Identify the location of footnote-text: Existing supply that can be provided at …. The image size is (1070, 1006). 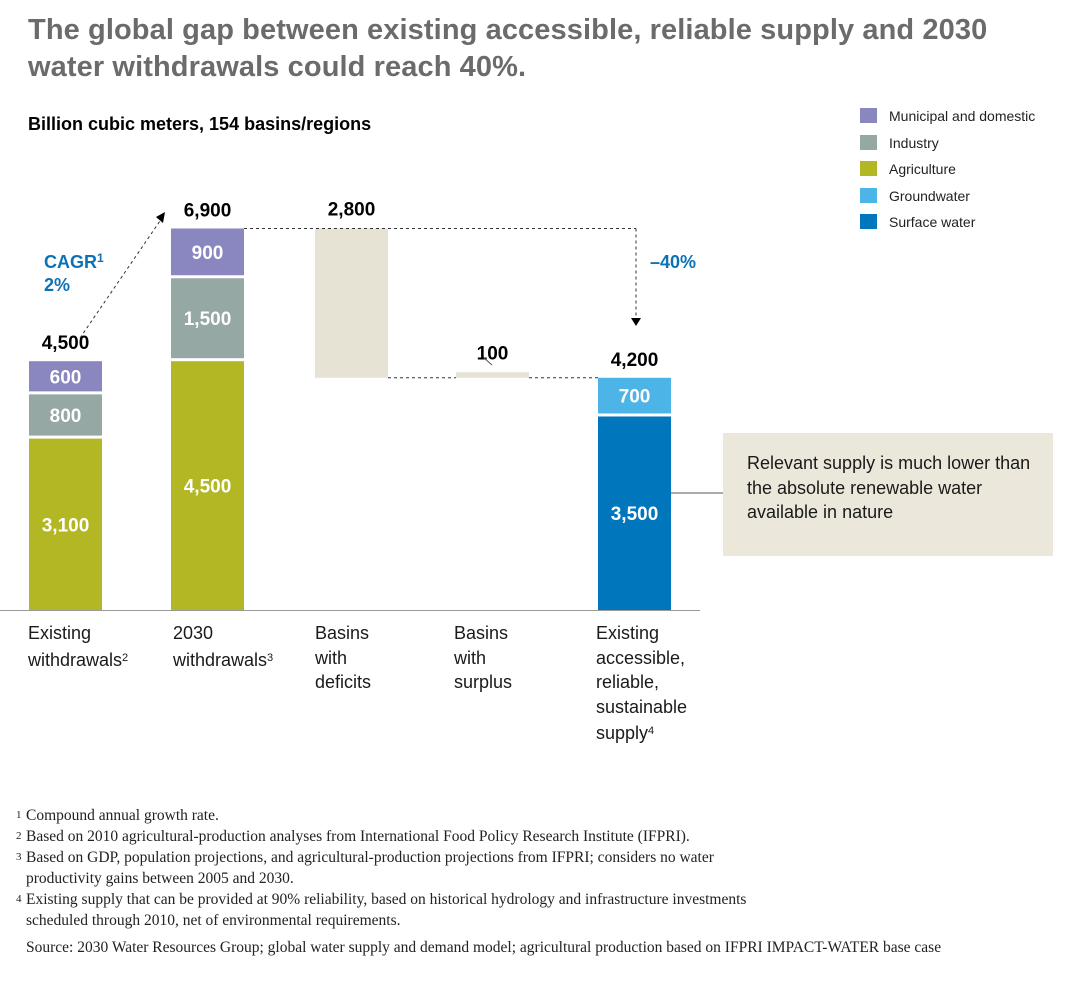
(386, 910).